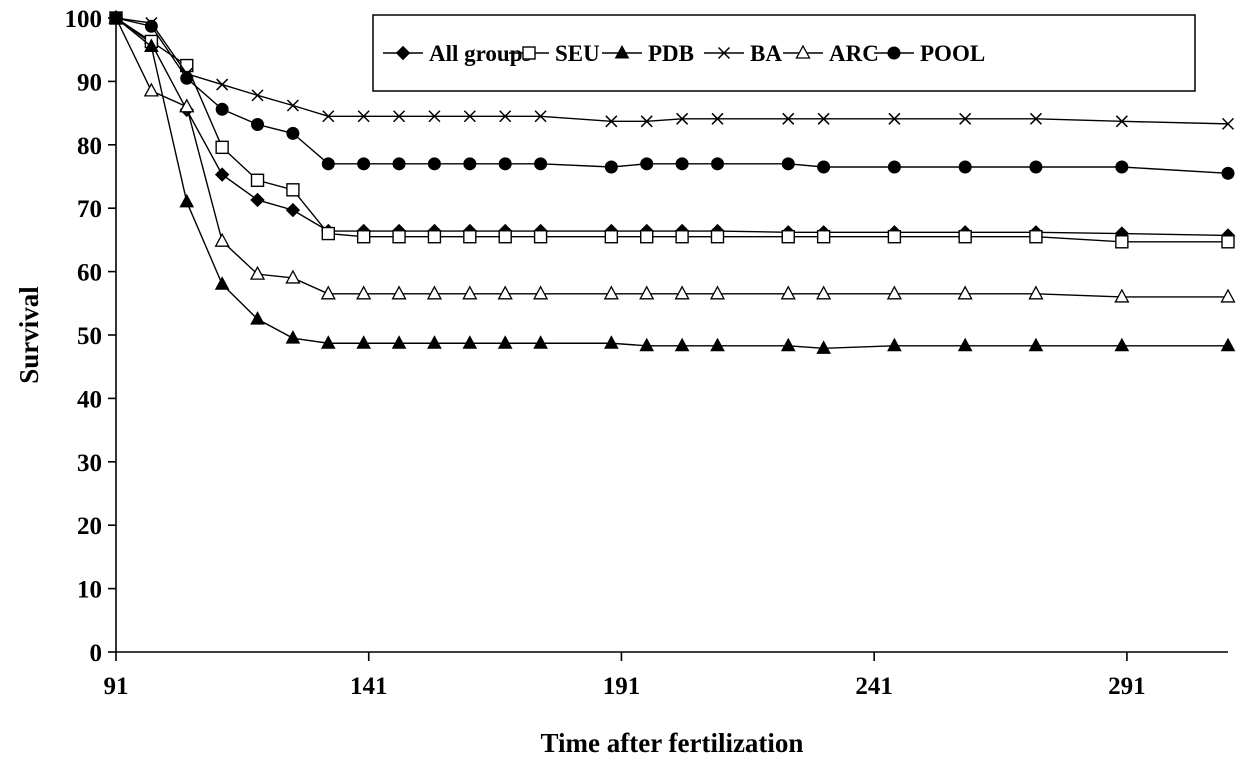  What do you see at coordinates (89, 273) in the screenshot?
I see `y-tick-label: 60` at bounding box center [89, 273].